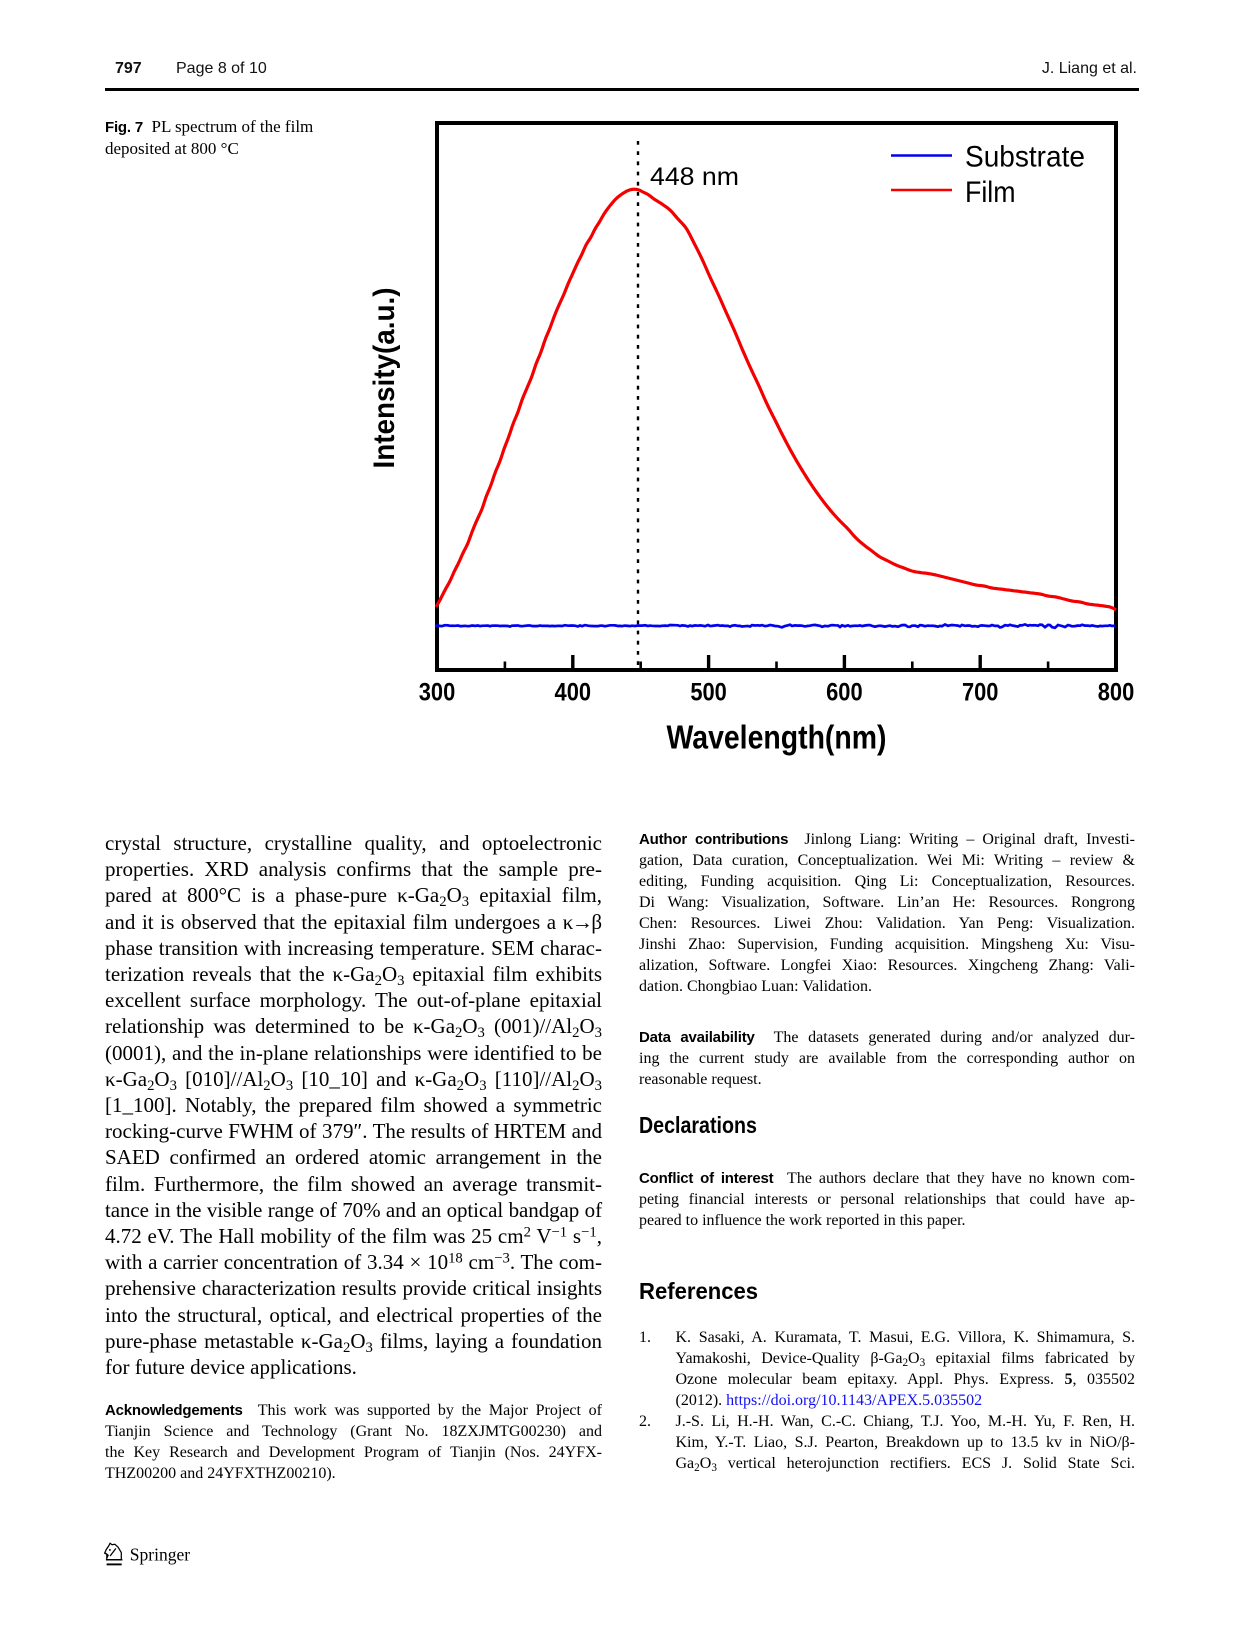 The image size is (1241, 1648). What do you see at coordinates (990, 192) in the screenshot?
I see `svg-text: Film` at bounding box center [990, 192].